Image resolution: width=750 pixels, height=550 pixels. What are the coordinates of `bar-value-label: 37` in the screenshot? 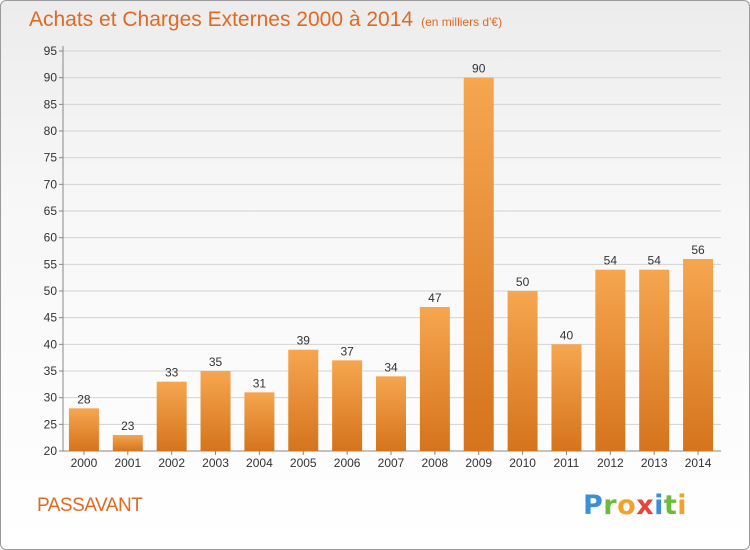 It's located at (347, 351).